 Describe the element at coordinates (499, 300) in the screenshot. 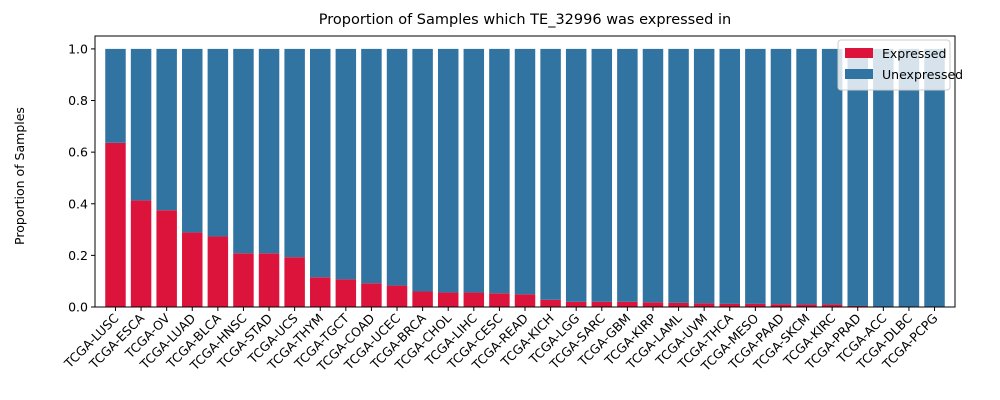

I see `bar-expressed-tcga-cesc` at that location.